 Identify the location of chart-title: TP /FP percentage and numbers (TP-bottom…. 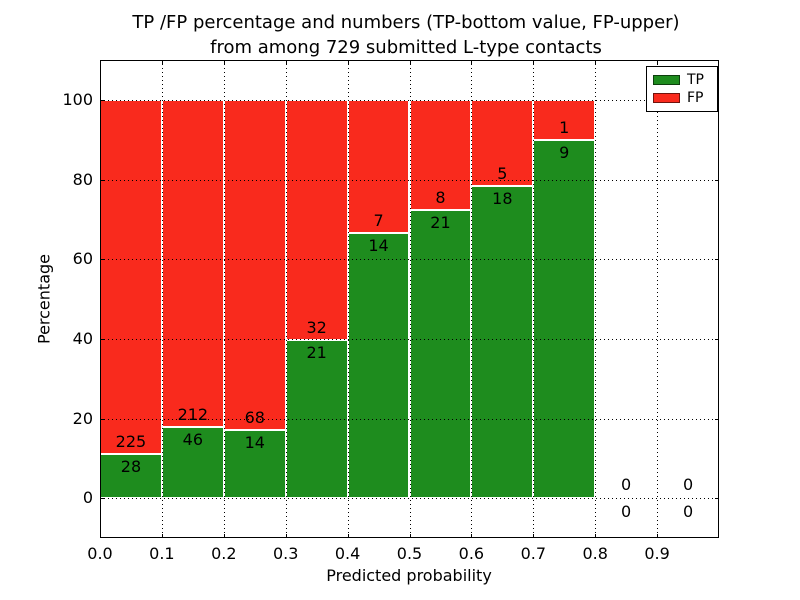
(405, 35).